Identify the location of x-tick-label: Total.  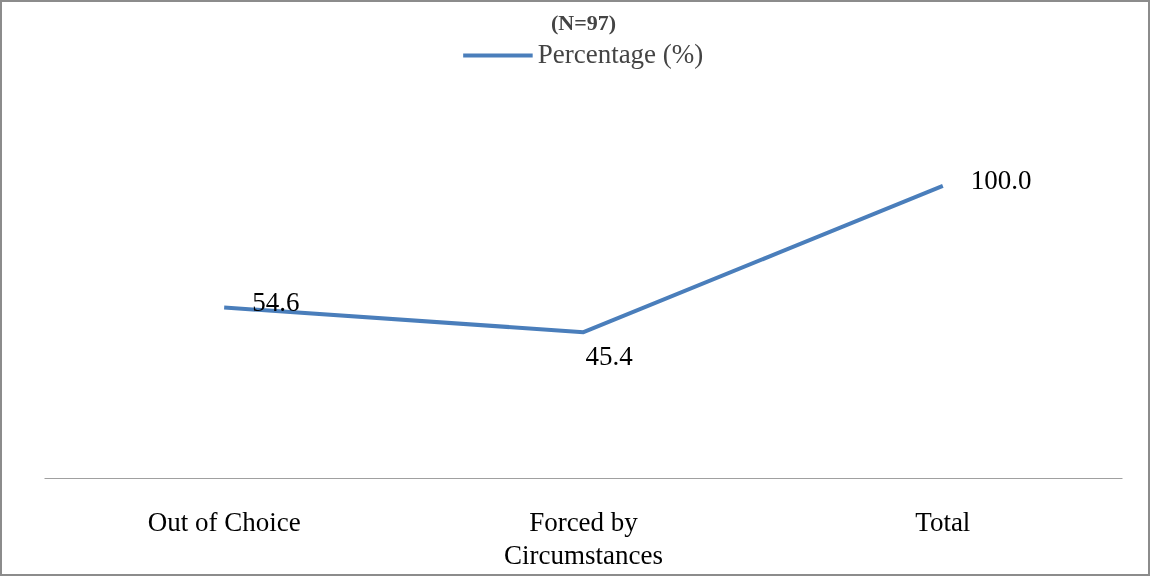
(943, 521).